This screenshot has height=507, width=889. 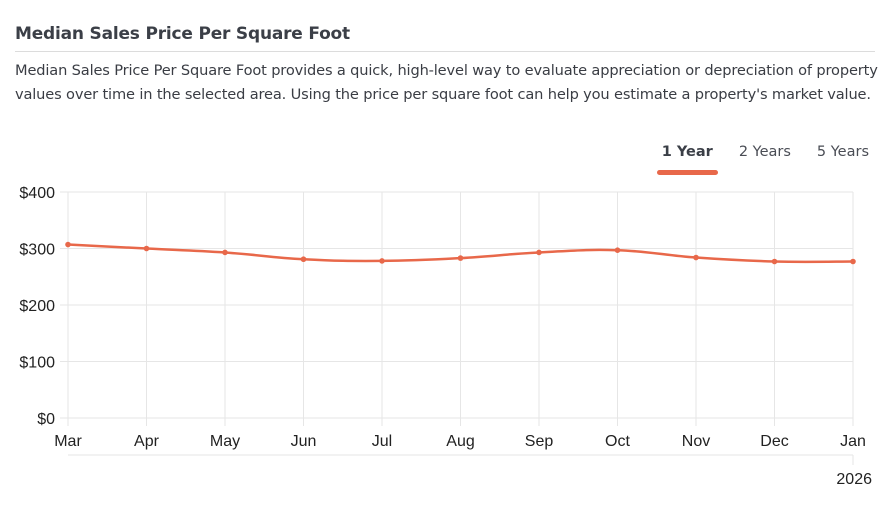 What do you see at coordinates (37, 193) in the screenshot?
I see `y-tick-label: $400` at bounding box center [37, 193].